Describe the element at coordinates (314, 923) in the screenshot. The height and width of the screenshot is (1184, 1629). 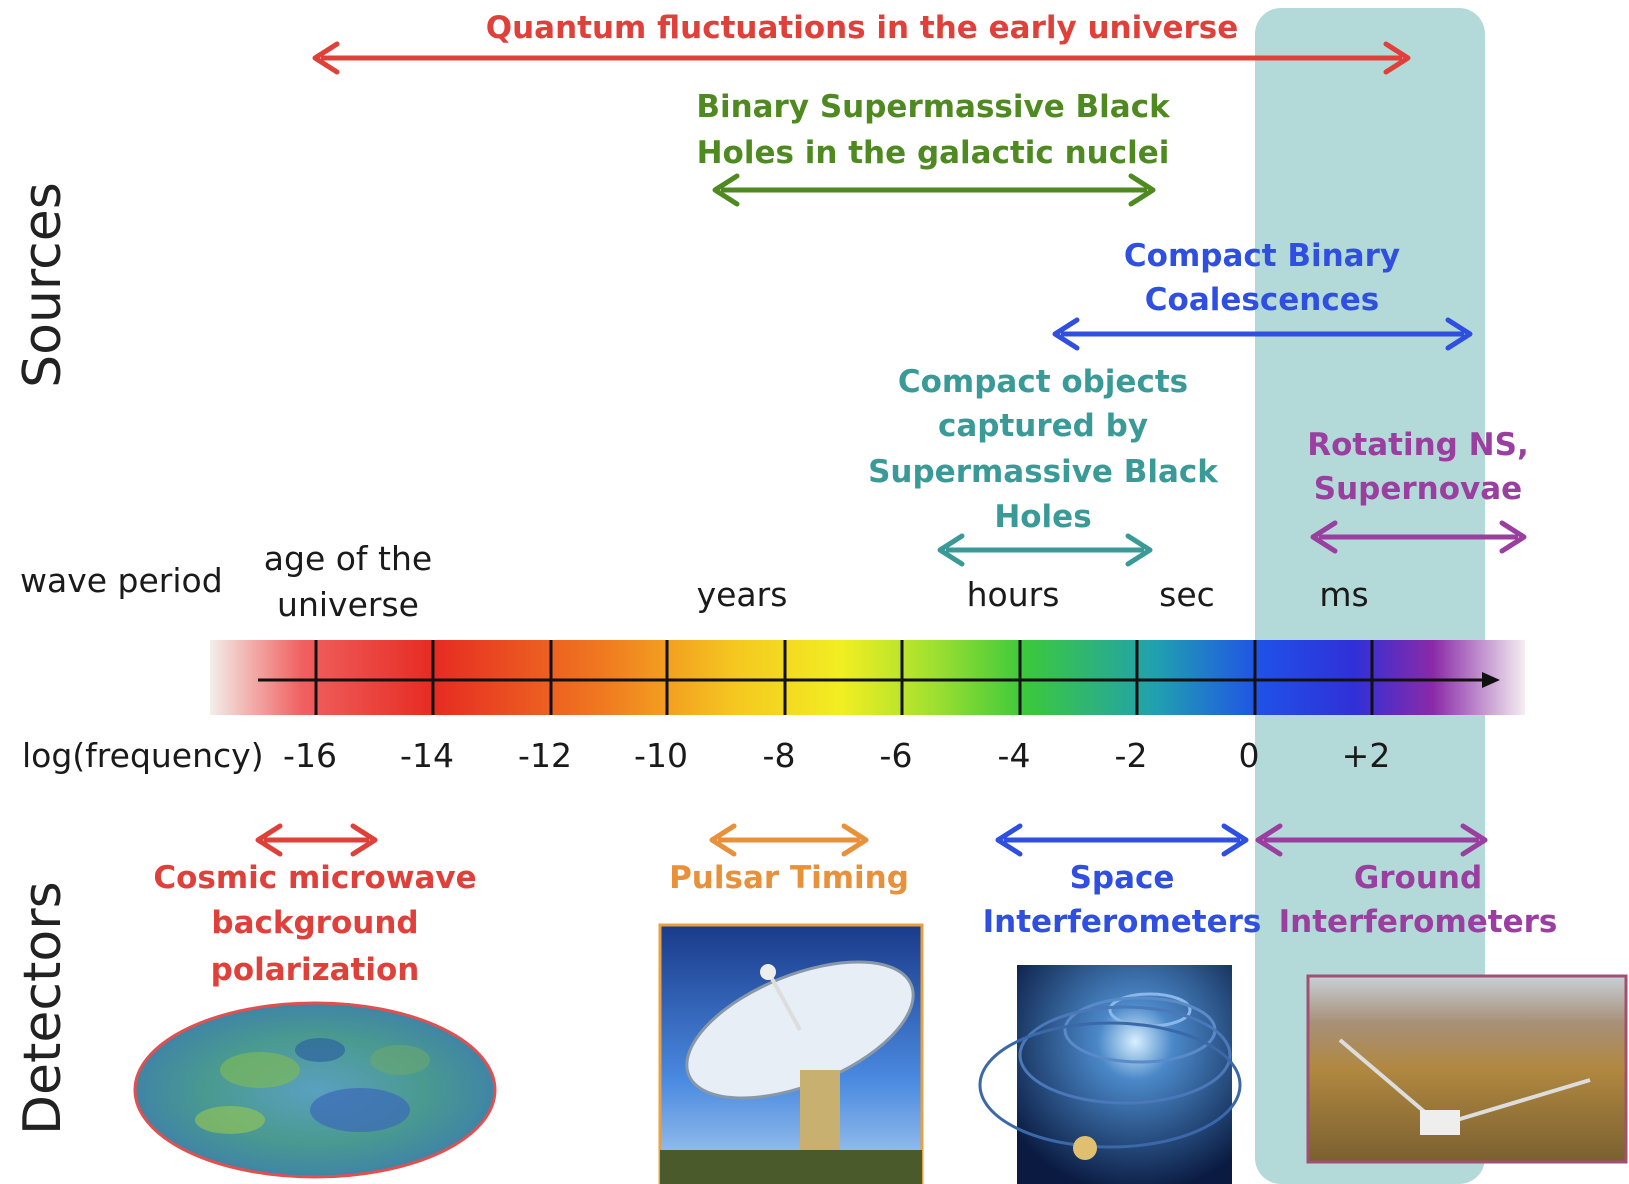
I see `detector-label: background` at that location.